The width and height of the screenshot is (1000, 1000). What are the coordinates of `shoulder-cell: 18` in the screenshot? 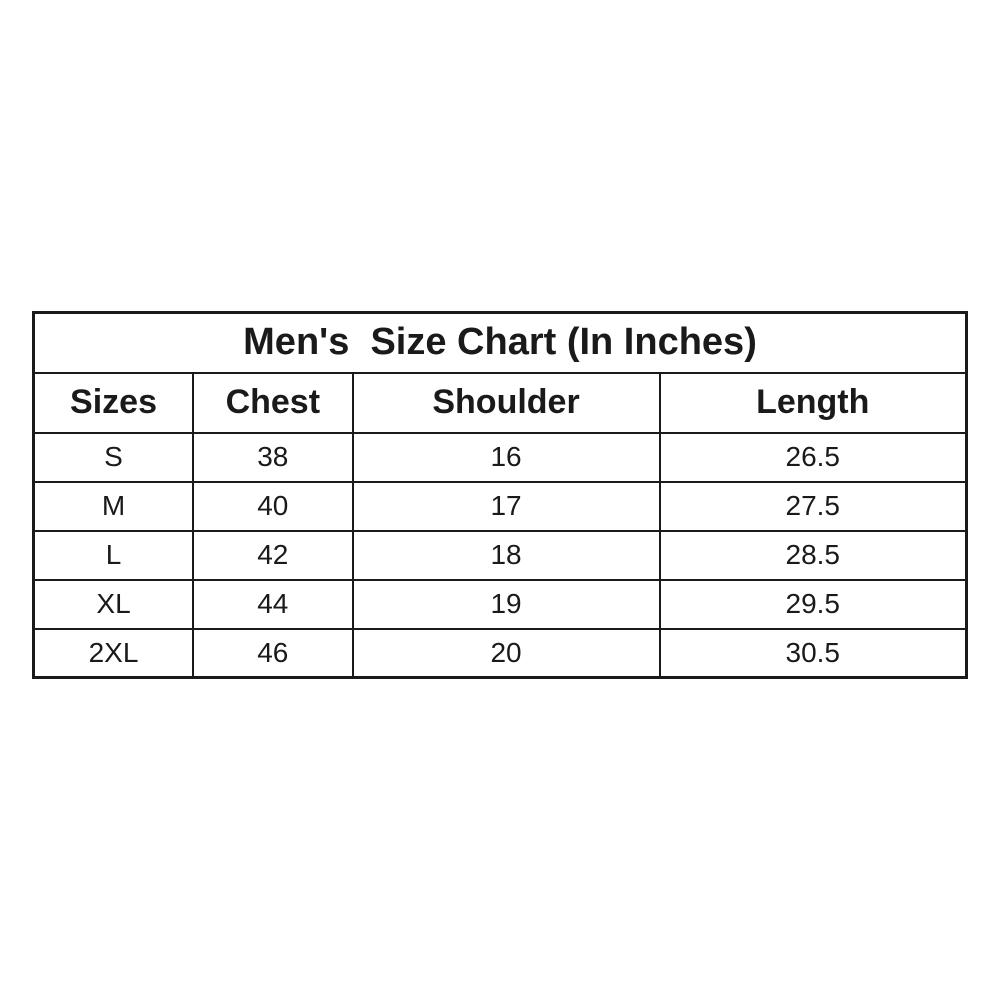 It's located at (506, 555).